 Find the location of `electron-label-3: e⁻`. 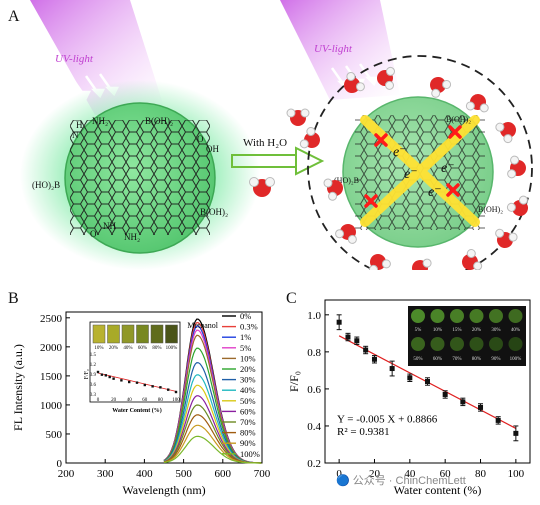

electron-label-3: e⁻ is located at coordinates (411, 174).